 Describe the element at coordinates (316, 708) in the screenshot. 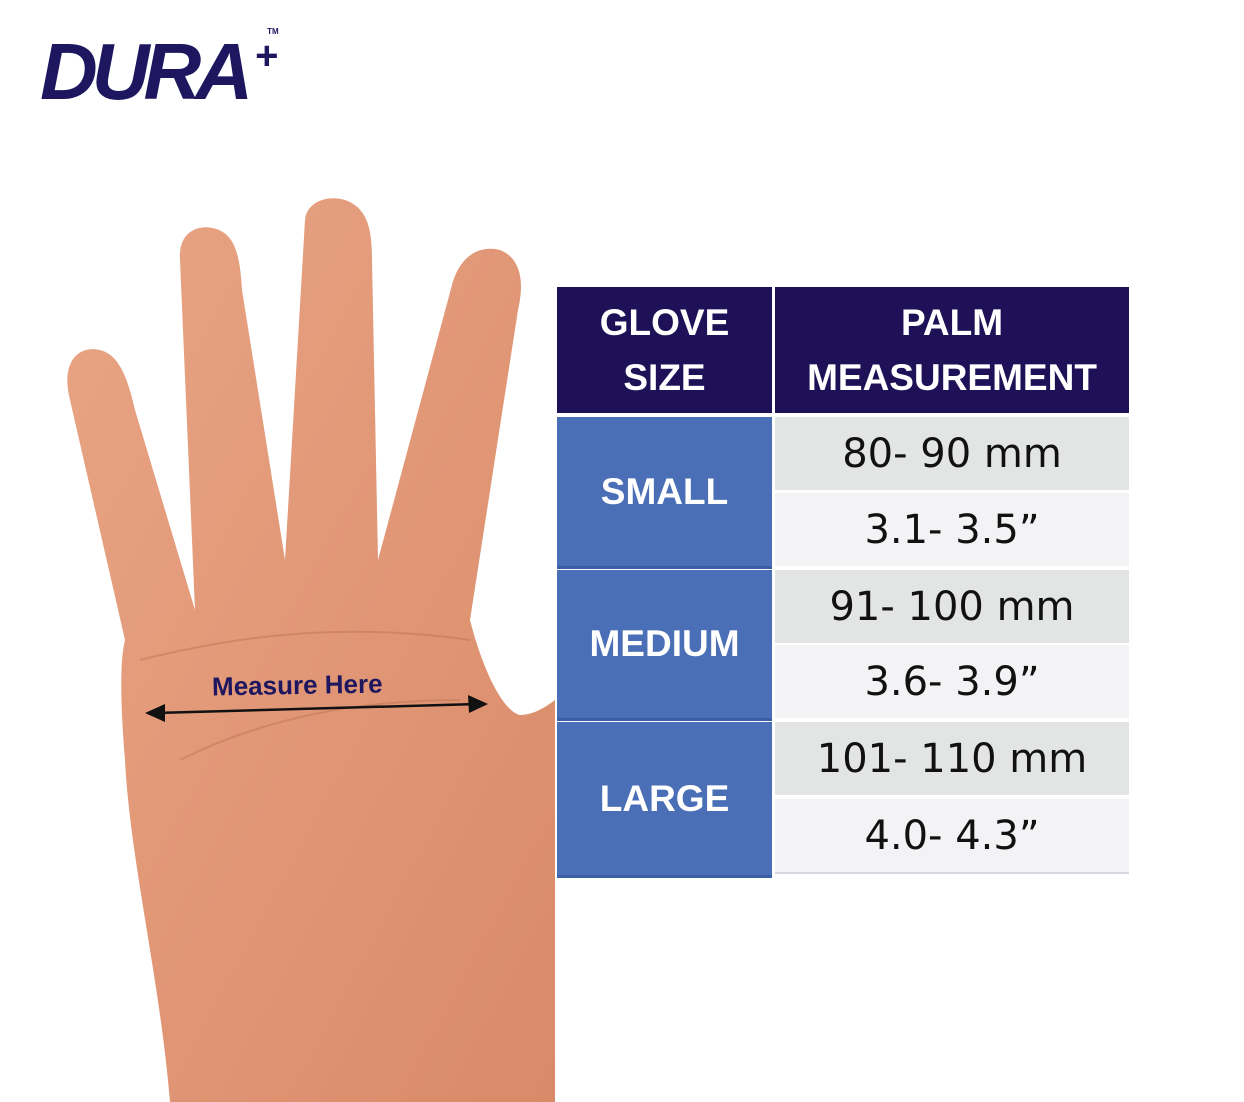

I see `measure-arrow` at that location.